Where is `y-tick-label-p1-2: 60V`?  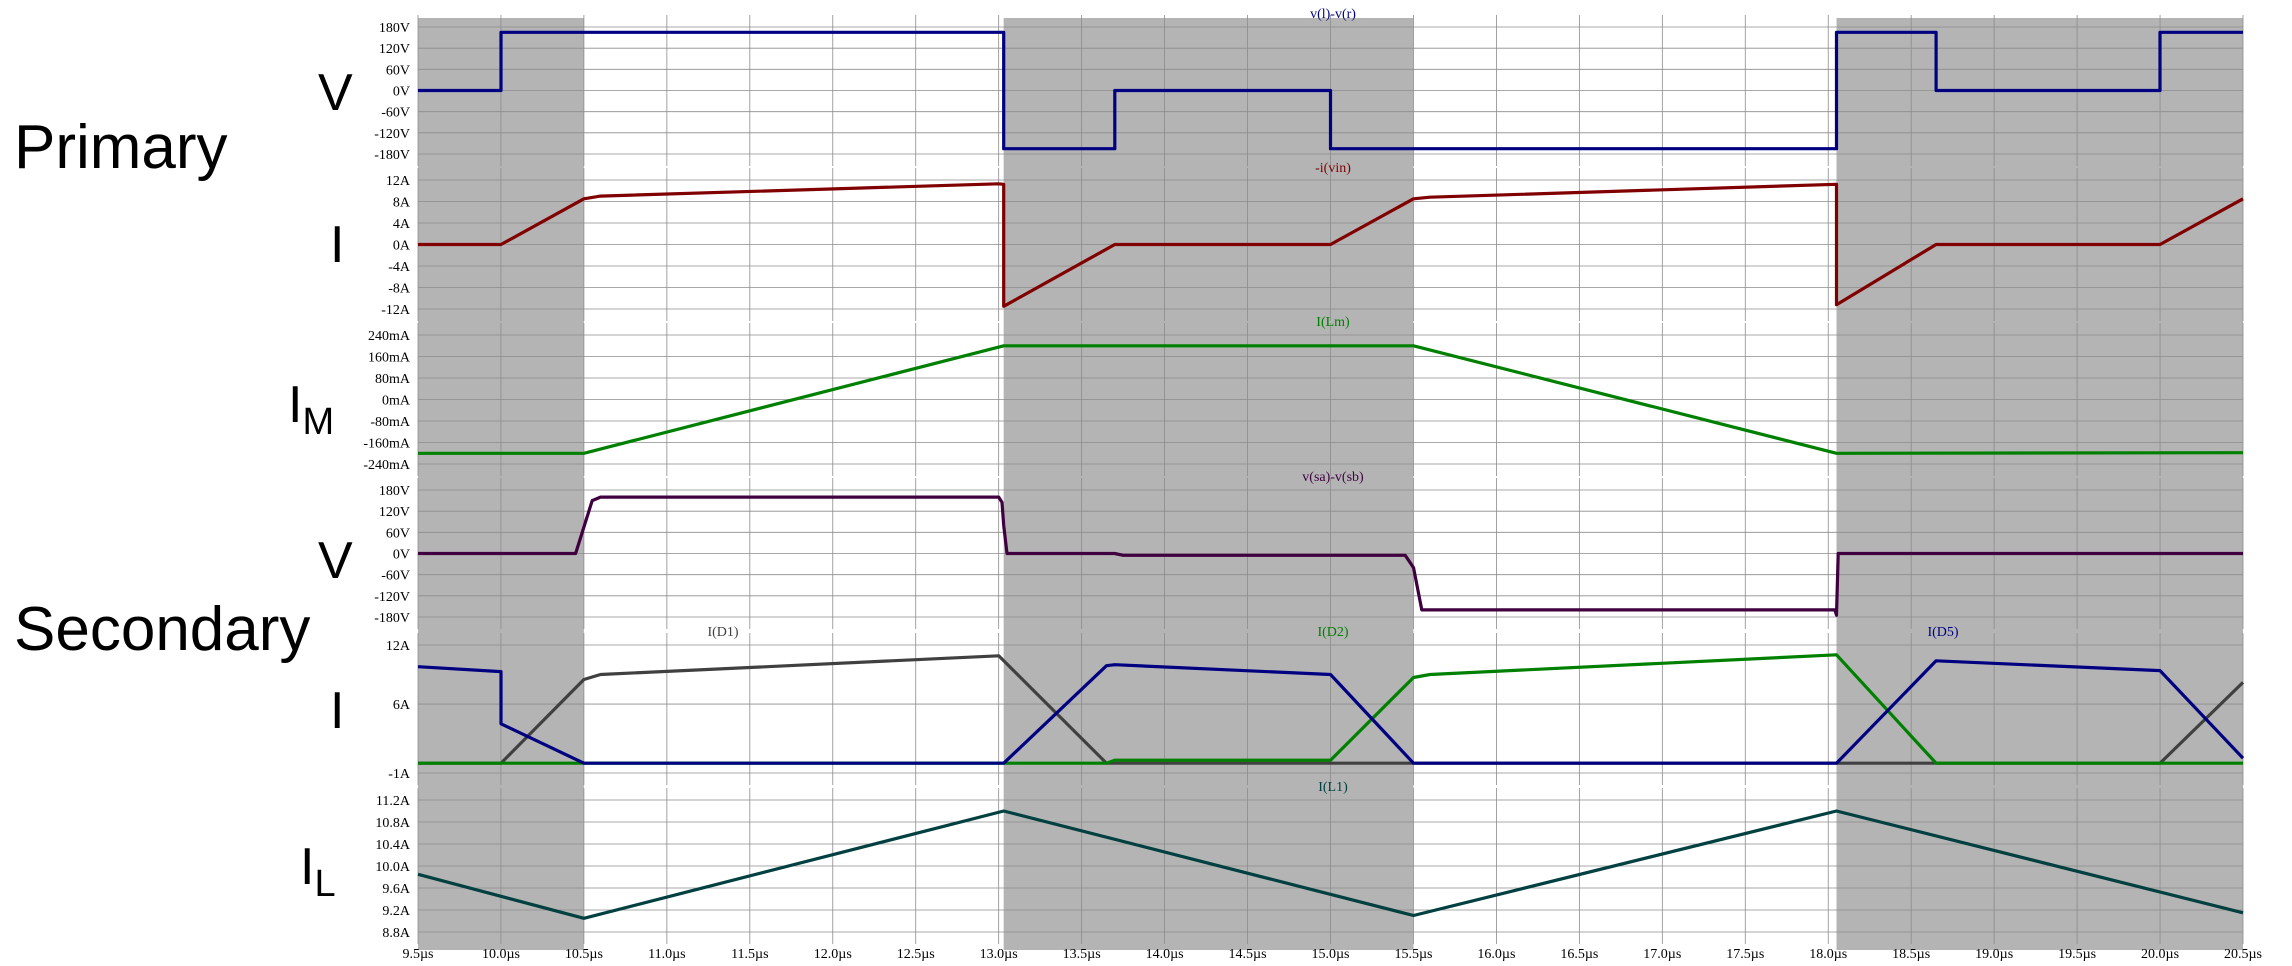
y-tick-label-p1-2: 60V is located at coordinates (398, 70).